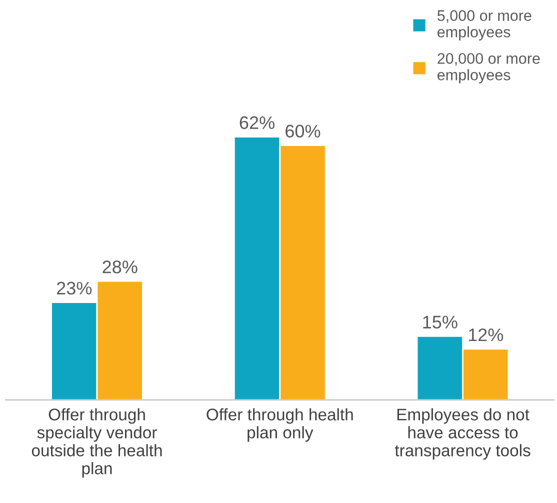 This screenshot has height=503, width=557. What do you see at coordinates (489, 68) in the screenshot?
I see `legend-label: 20,000 or more employees` at bounding box center [489, 68].